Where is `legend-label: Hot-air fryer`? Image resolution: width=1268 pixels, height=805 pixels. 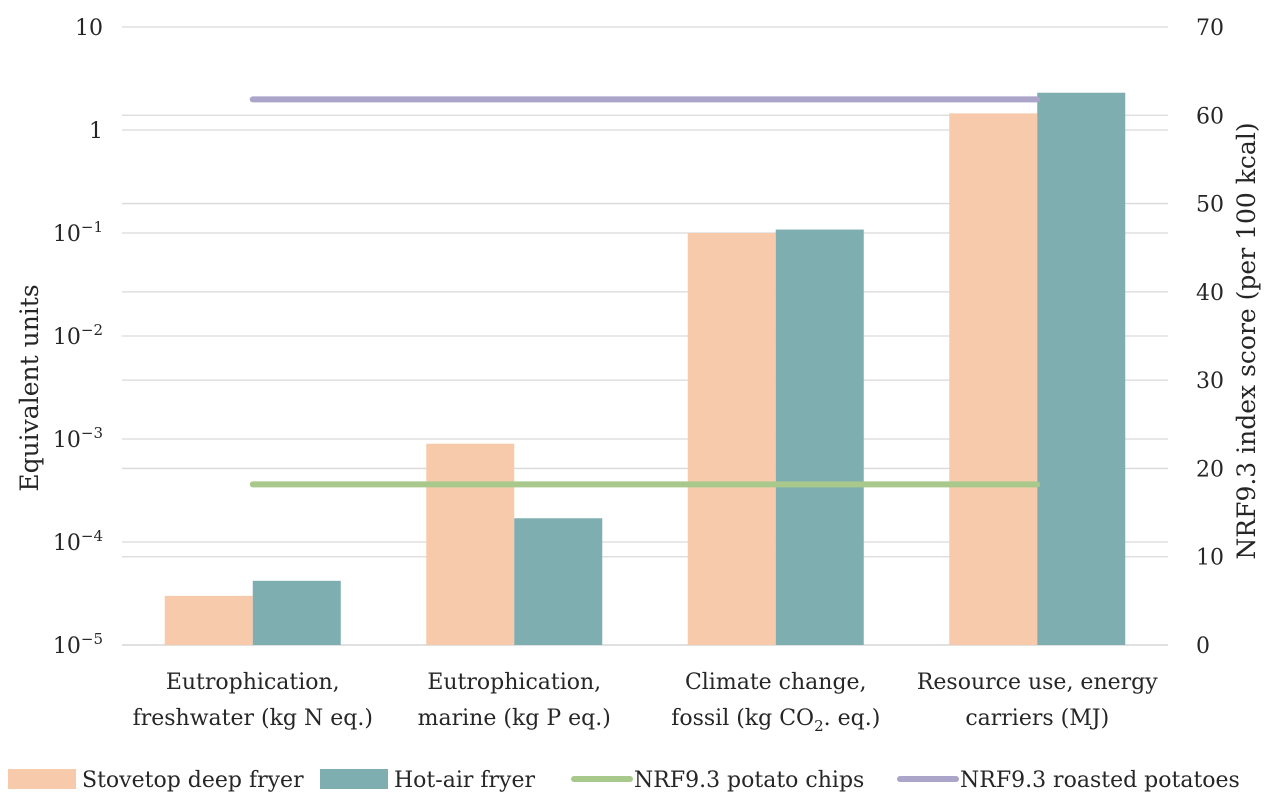 legend-label: Hot-air fryer is located at coordinates (464, 780).